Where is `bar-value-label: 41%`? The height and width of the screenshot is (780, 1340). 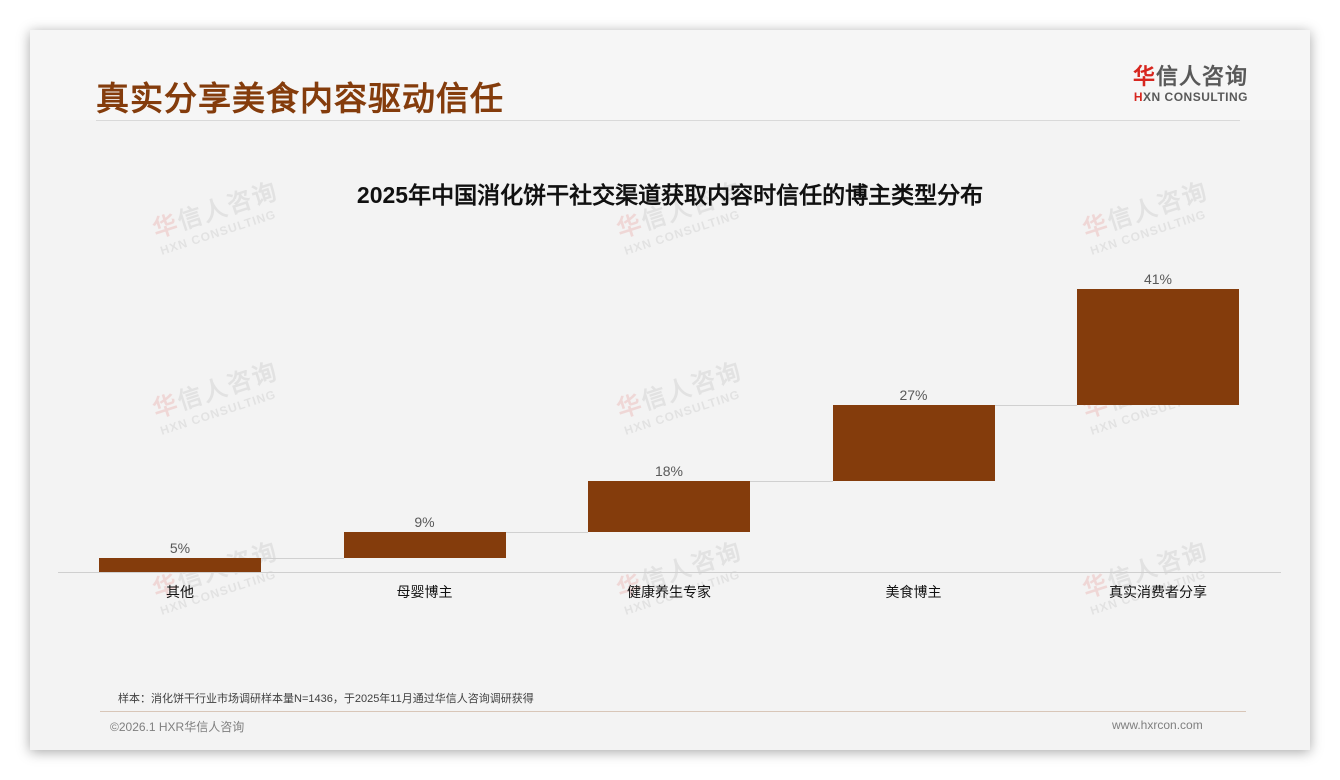
bar-value-label: 41% is located at coordinates (1158, 279).